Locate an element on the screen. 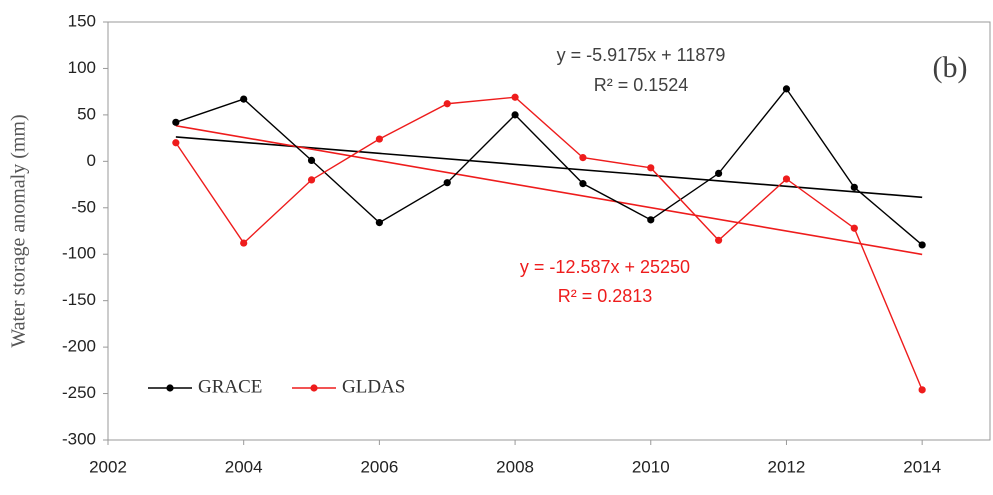 This screenshot has width=993, height=495. legend-label: GRACE is located at coordinates (230, 386).